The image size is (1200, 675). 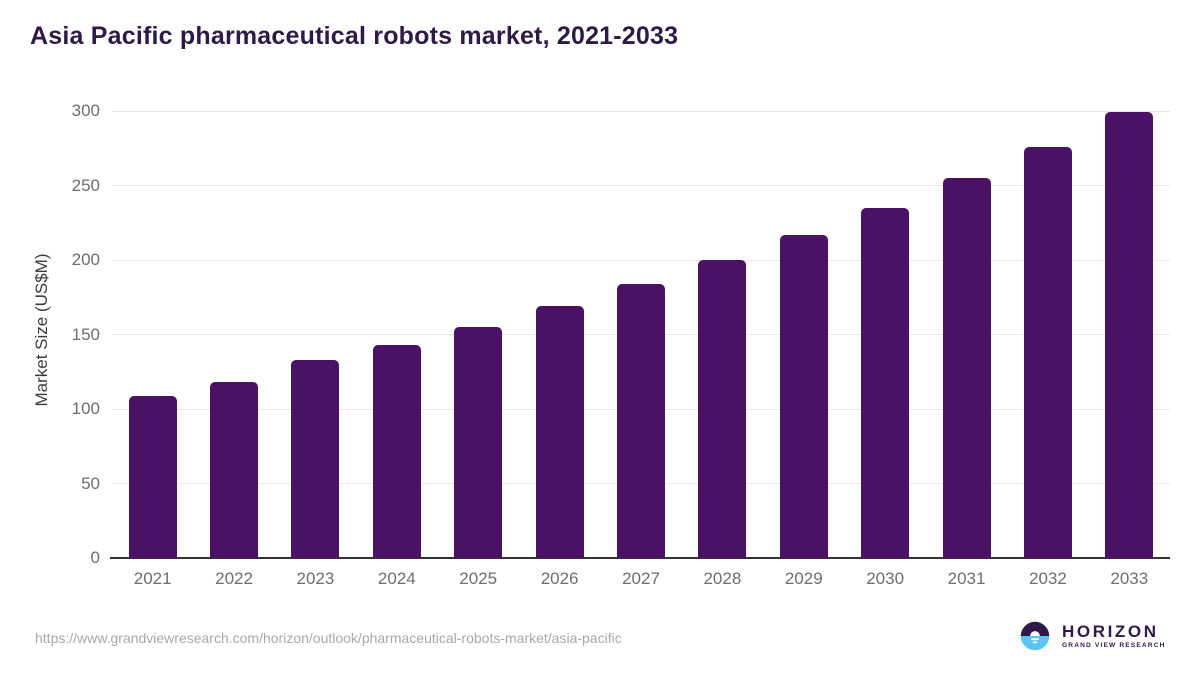 What do you see at coordinates (234, 470) in the screenshot?
I see `bar-2022` at bounding box center [234, 470].